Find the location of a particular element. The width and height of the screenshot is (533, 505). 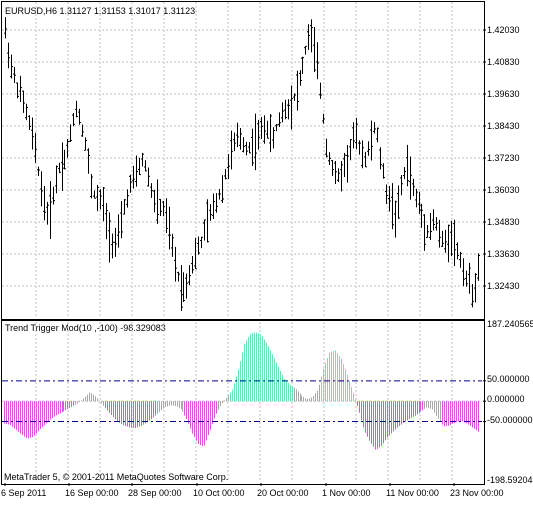

date-label: 6 Sep 2011 is located at coordinates (24, 493).